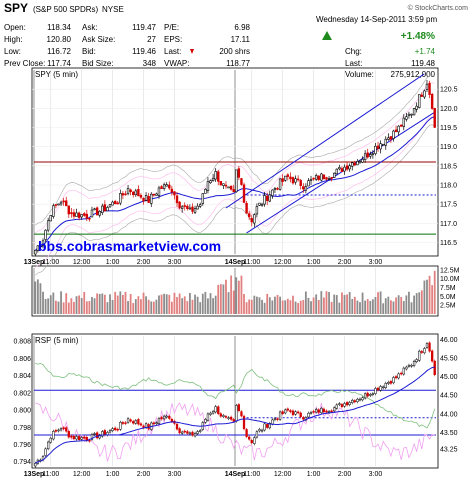 The width and height of the screenshot is (472, 480). Describe the element at coordinates (24, 63) in the screenshot. I see `prev-close-label: Prev Close:` at that location.